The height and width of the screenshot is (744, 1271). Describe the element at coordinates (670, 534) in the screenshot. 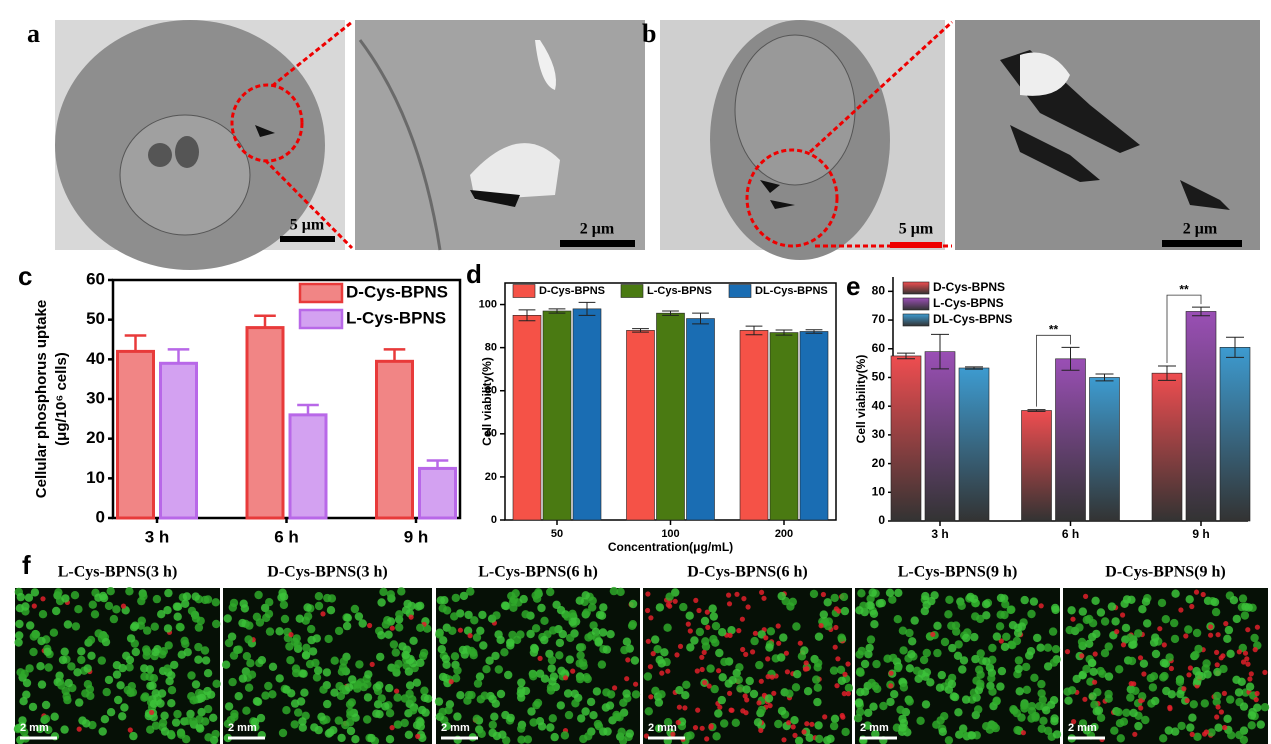

I see `x-tick-label: 100` at that location.